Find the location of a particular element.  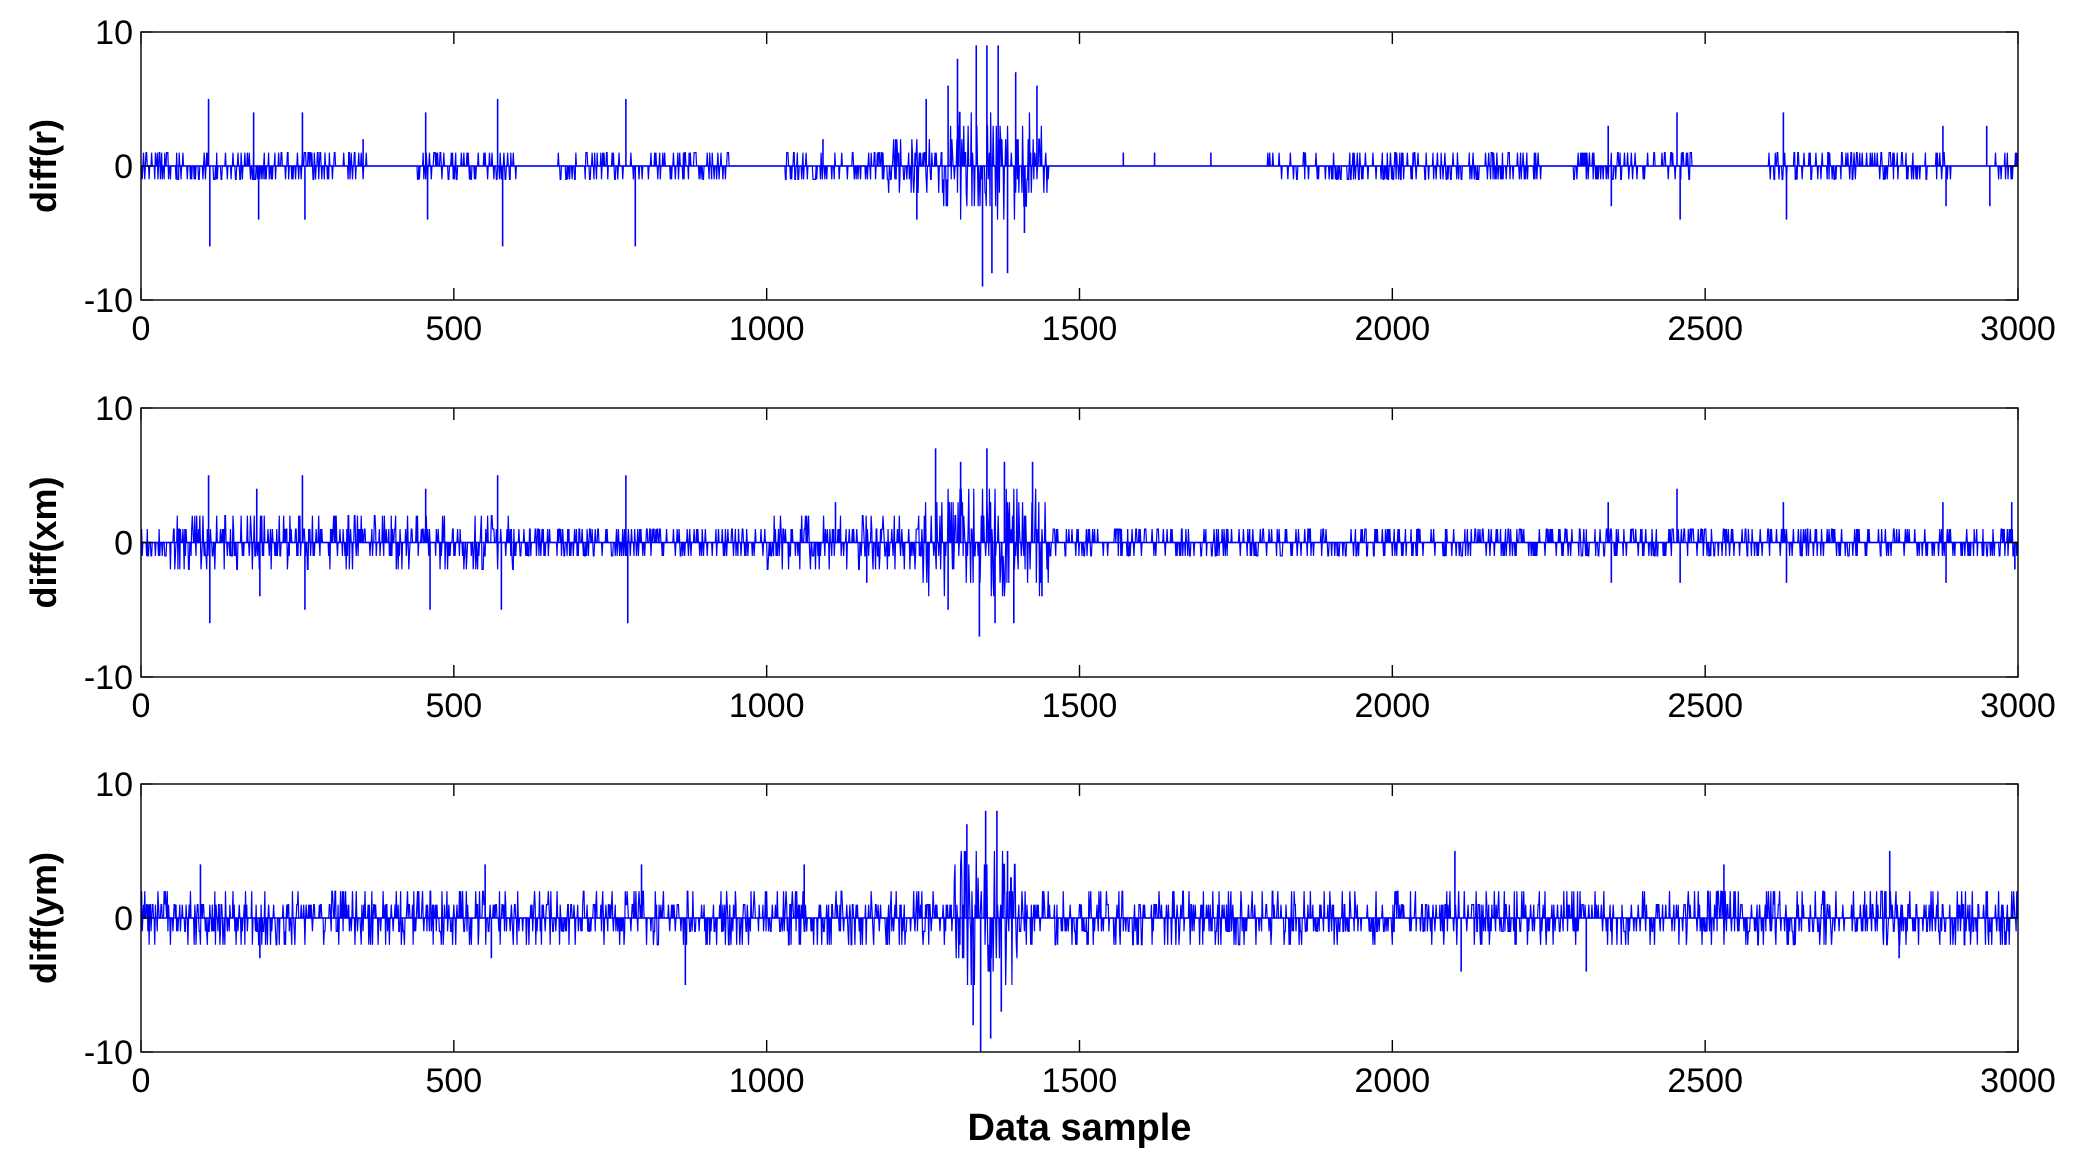

y-axis-label: diff(ym) is located at coordinates (43, 918).